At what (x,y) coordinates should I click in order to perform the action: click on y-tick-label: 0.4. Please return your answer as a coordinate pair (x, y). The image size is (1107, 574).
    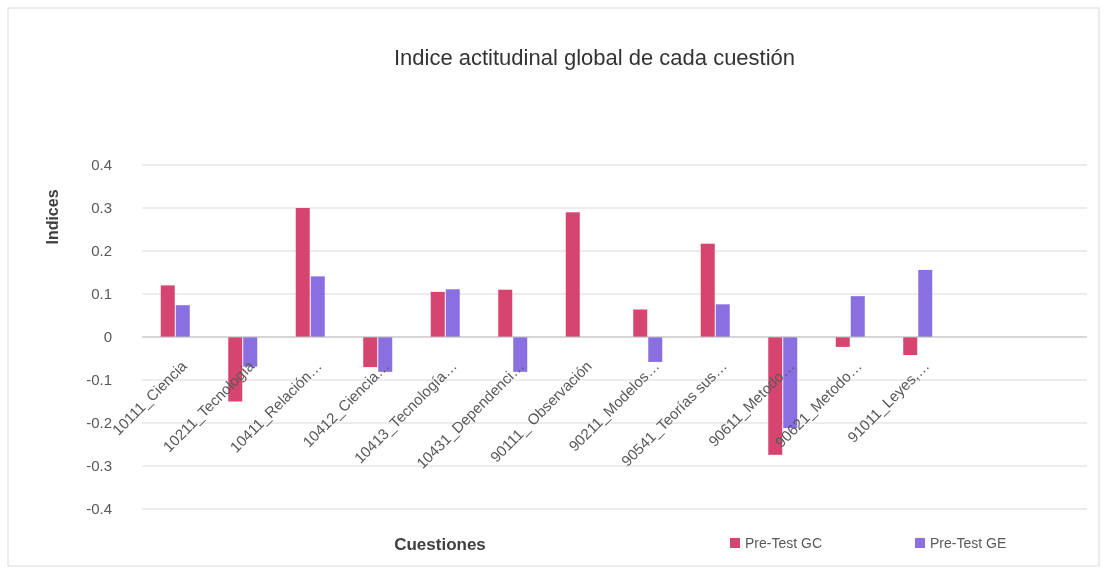
    Looking at the image, I should click on (101, 165).